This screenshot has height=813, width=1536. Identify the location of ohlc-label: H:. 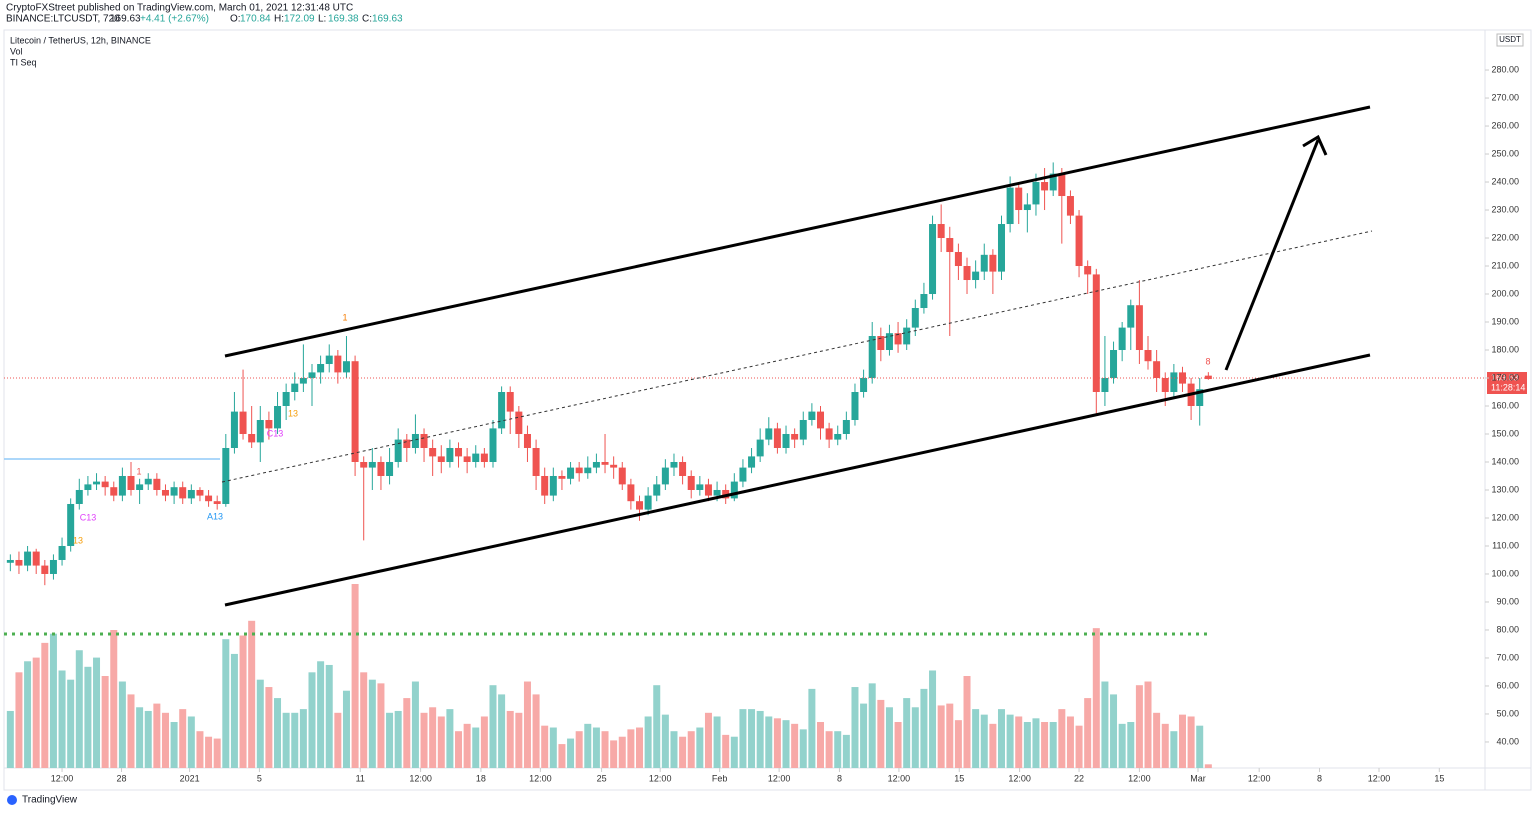
(279, 19).